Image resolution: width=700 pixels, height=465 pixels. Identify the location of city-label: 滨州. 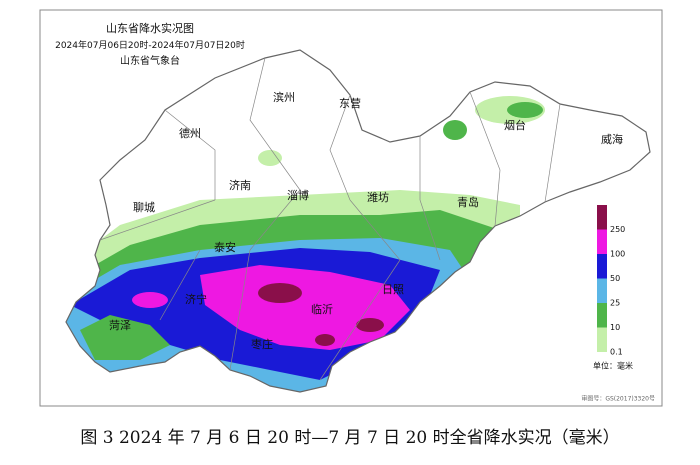
(284, 97).